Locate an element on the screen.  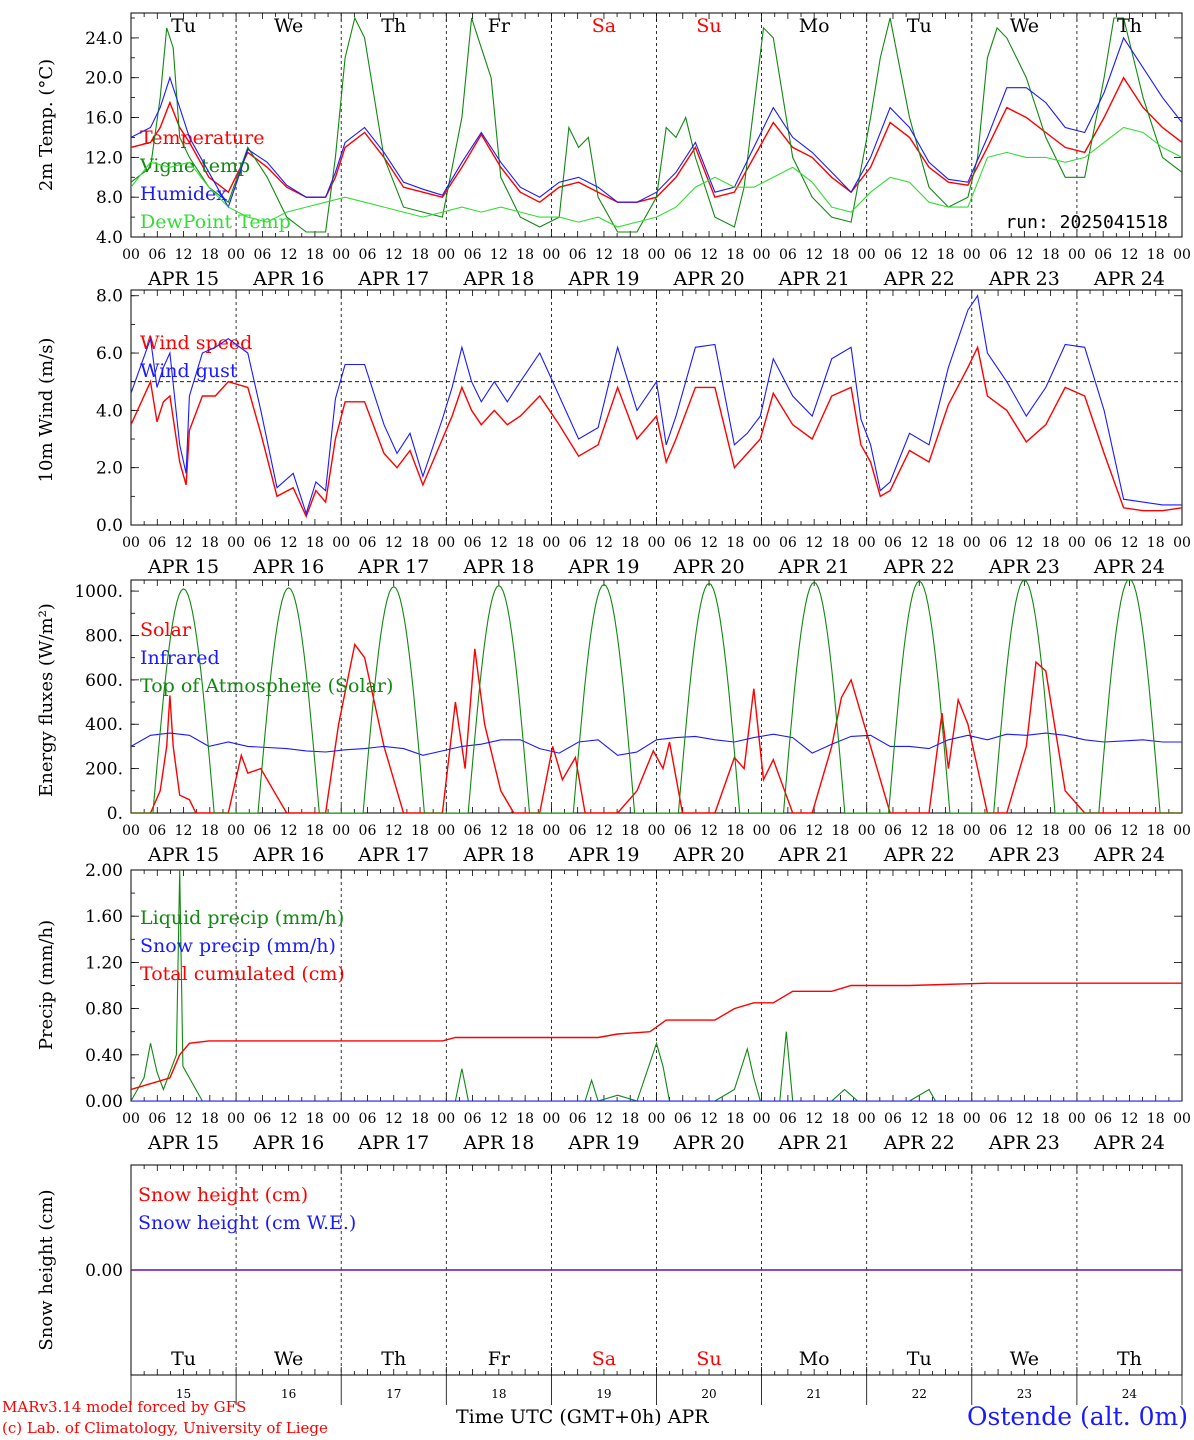
station-name: Ostende (alt. 0m) is located at coordinates (1077, 1416).